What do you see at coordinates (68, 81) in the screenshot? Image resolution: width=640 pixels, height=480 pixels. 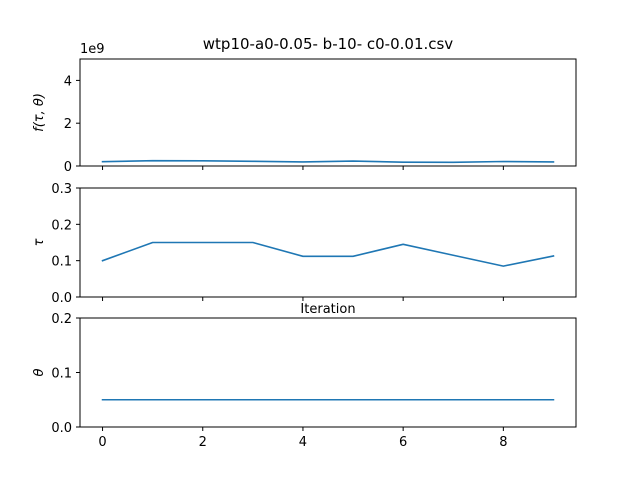 I see `y-tick-label: 4` at bounding box center [68, 81].